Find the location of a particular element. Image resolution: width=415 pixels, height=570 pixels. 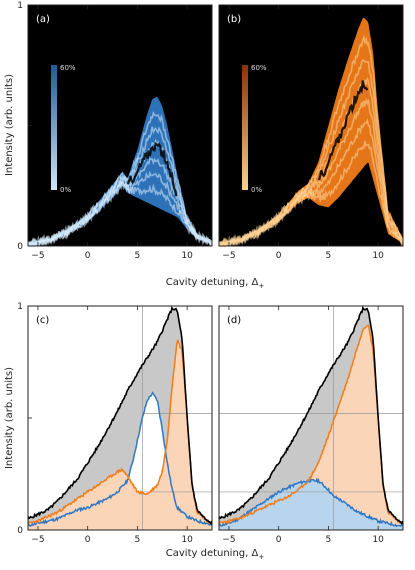

density-trace is located at coordinates (120, 178).